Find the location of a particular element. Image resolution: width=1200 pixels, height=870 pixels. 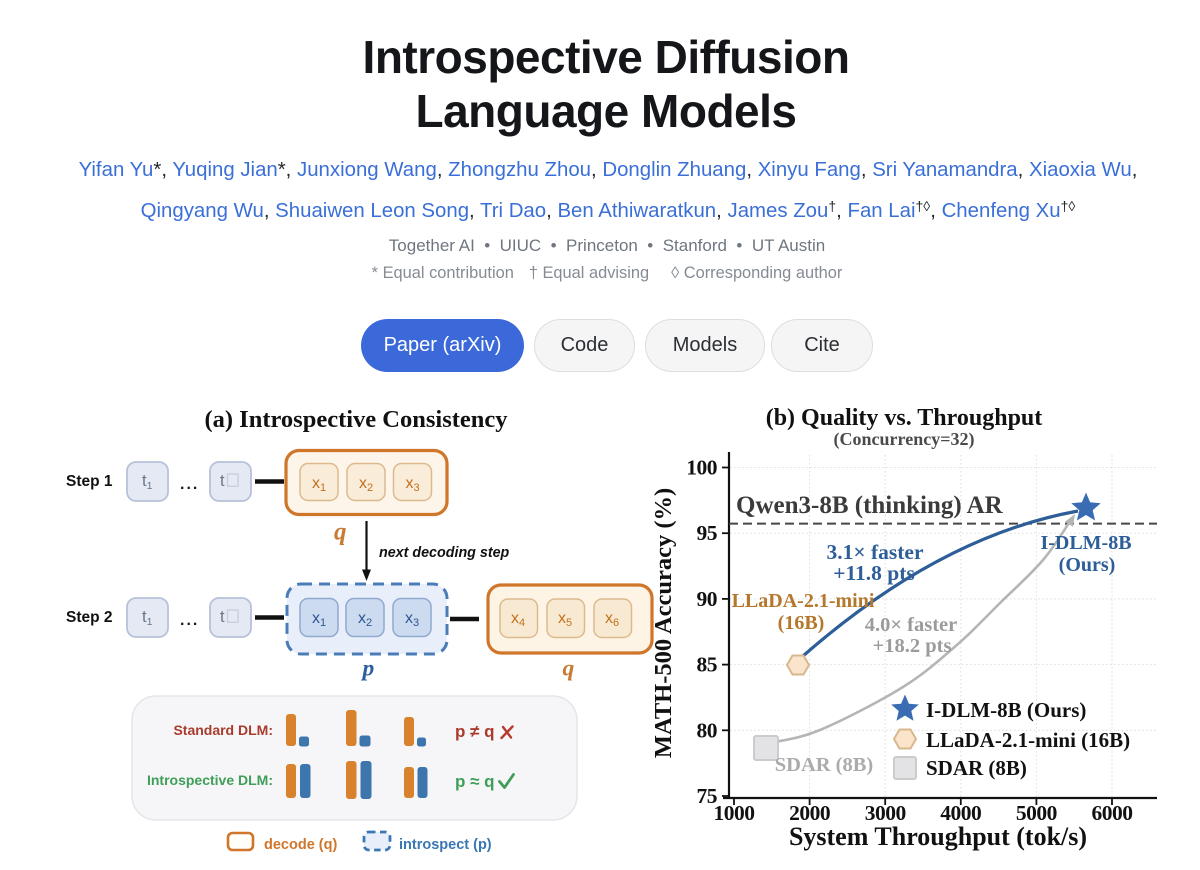

svg-text: 80 is located at coordinates (707, 730).